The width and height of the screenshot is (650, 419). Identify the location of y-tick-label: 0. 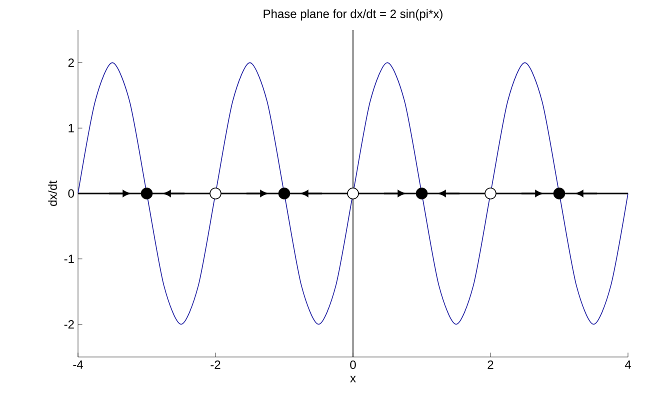
(71, 193).